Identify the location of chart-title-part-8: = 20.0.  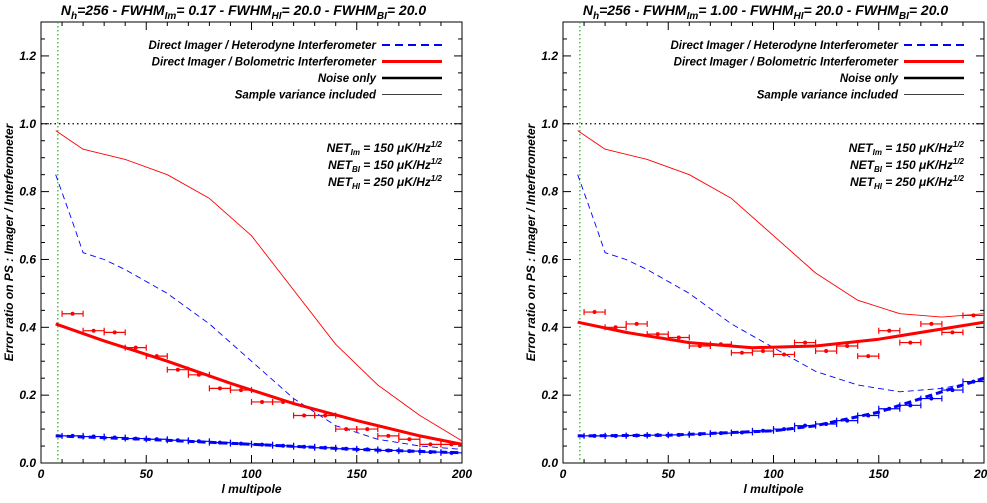
(407, 10).